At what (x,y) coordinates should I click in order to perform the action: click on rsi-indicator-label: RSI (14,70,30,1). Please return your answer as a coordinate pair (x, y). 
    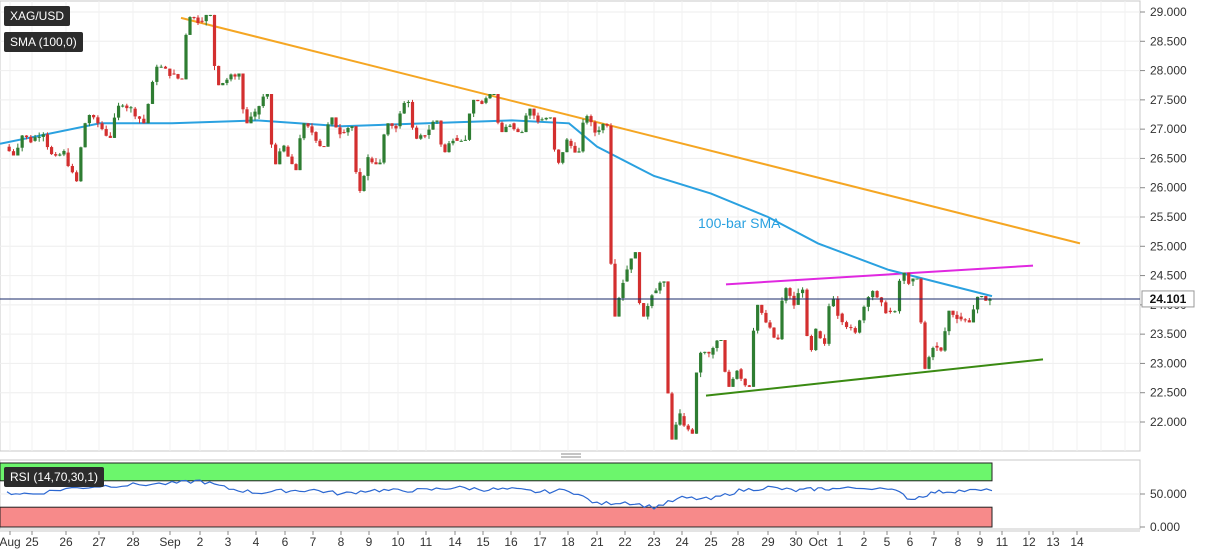
    Looking at the image, I should click on (54, 477).